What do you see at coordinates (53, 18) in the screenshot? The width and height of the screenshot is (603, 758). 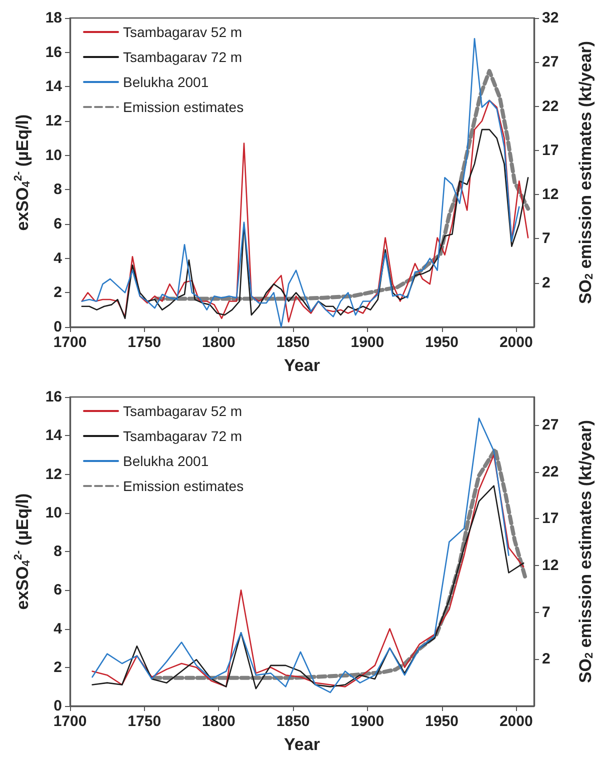 I see `y-tick-label: 18` at bounding box center [53, 18].